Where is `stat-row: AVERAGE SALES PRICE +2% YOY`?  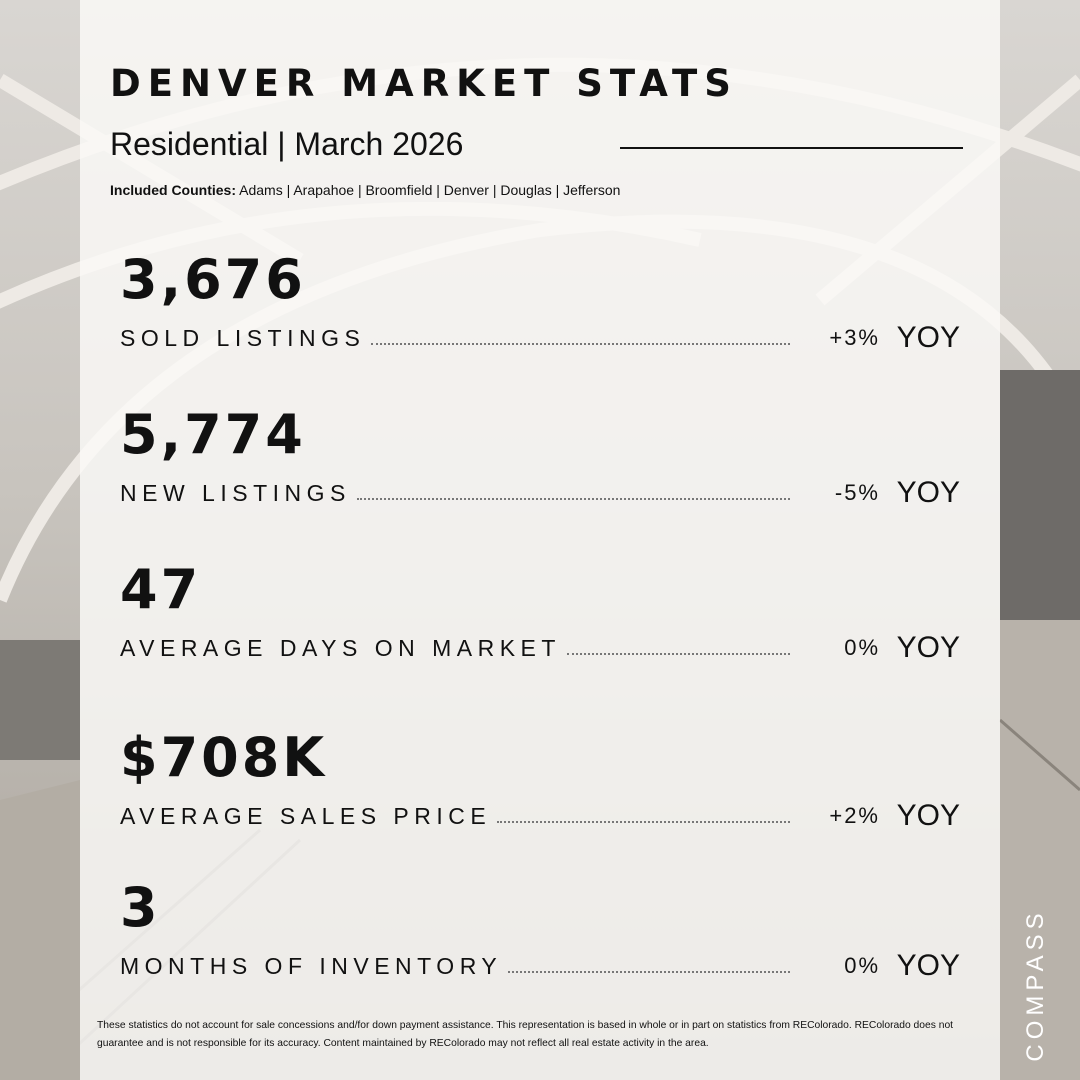
stat-row: AVERAGE SALES PRICE +2% YOY is located at coordinates (540, 815).